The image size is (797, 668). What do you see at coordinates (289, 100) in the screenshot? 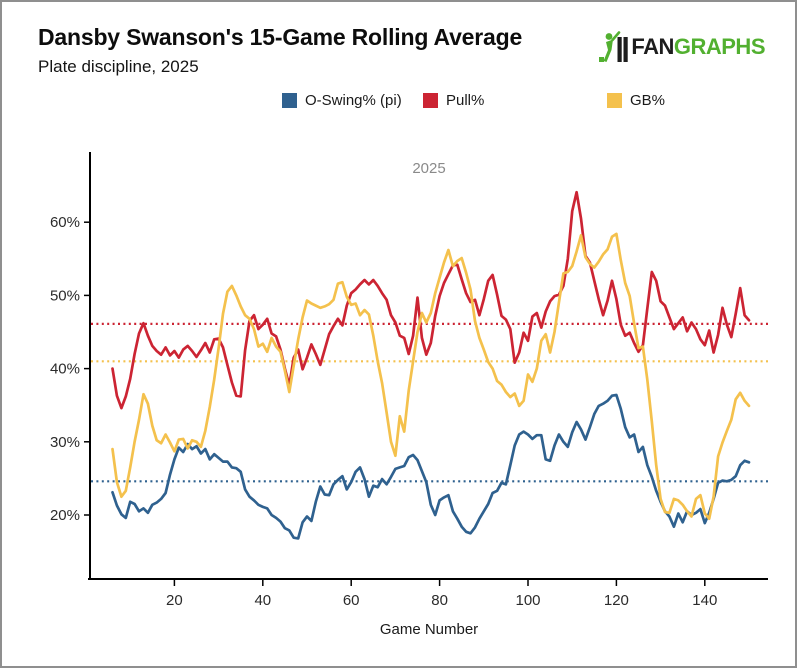
I see `legend-swatch-o-swing-icon` at bounding box center [289, 100].